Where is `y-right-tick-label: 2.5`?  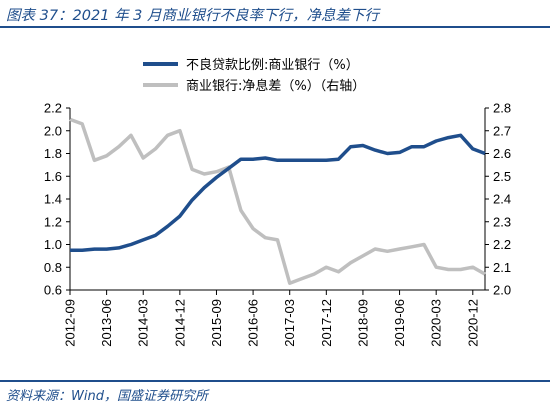
y-right-tick-label: 2.5 is located at coordinates (502, 176).